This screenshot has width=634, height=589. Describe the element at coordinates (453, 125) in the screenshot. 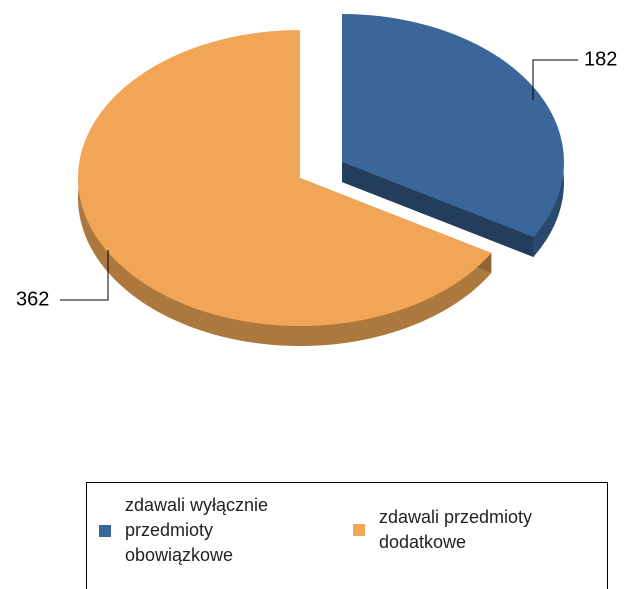

I see `pie-slice` at that location.